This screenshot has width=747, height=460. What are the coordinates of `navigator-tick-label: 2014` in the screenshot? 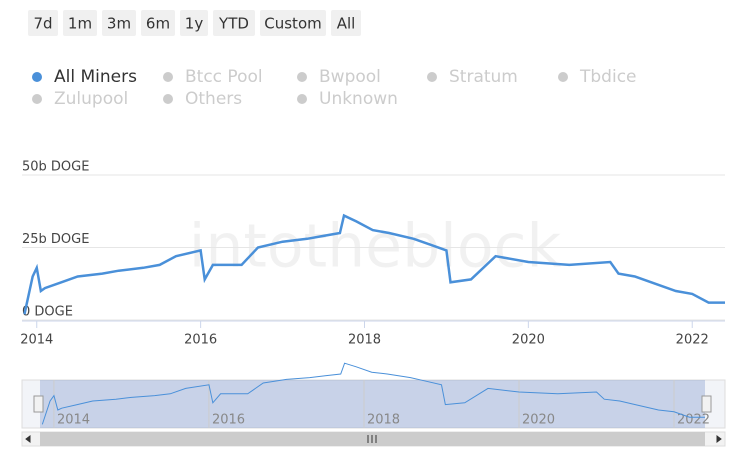 It's located at (73, 420).